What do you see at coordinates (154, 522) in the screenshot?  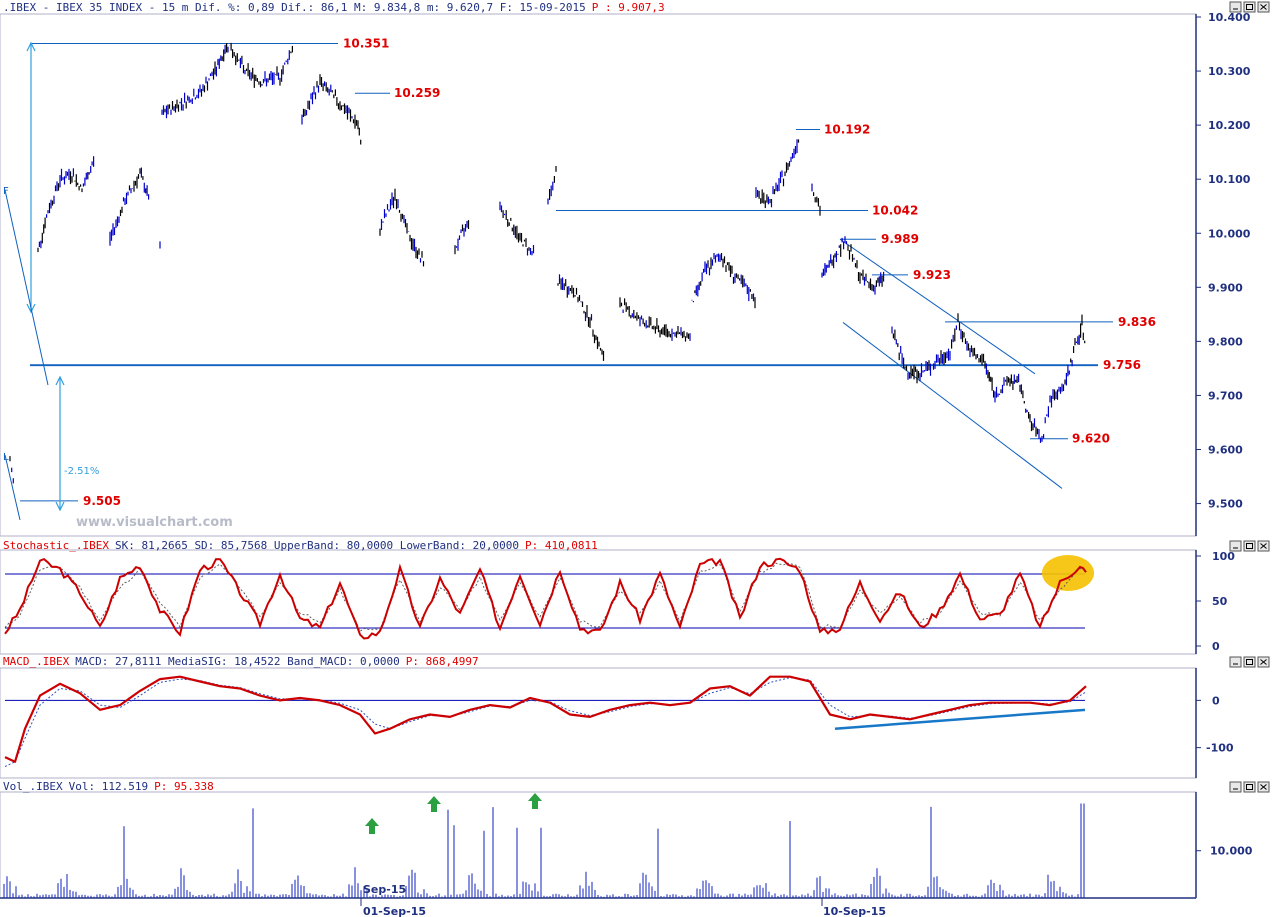 I see `watermark: www.visualchart.com` at bounding box center [154, 522].